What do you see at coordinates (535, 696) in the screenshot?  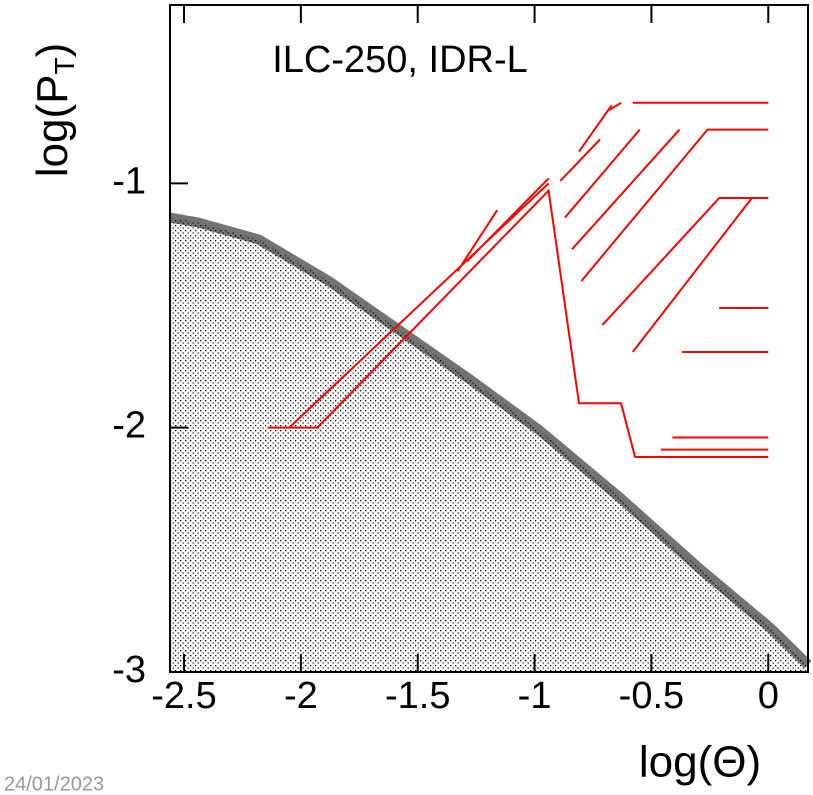 I see `x-tick-label: -1` at bounding box center [535, 696].